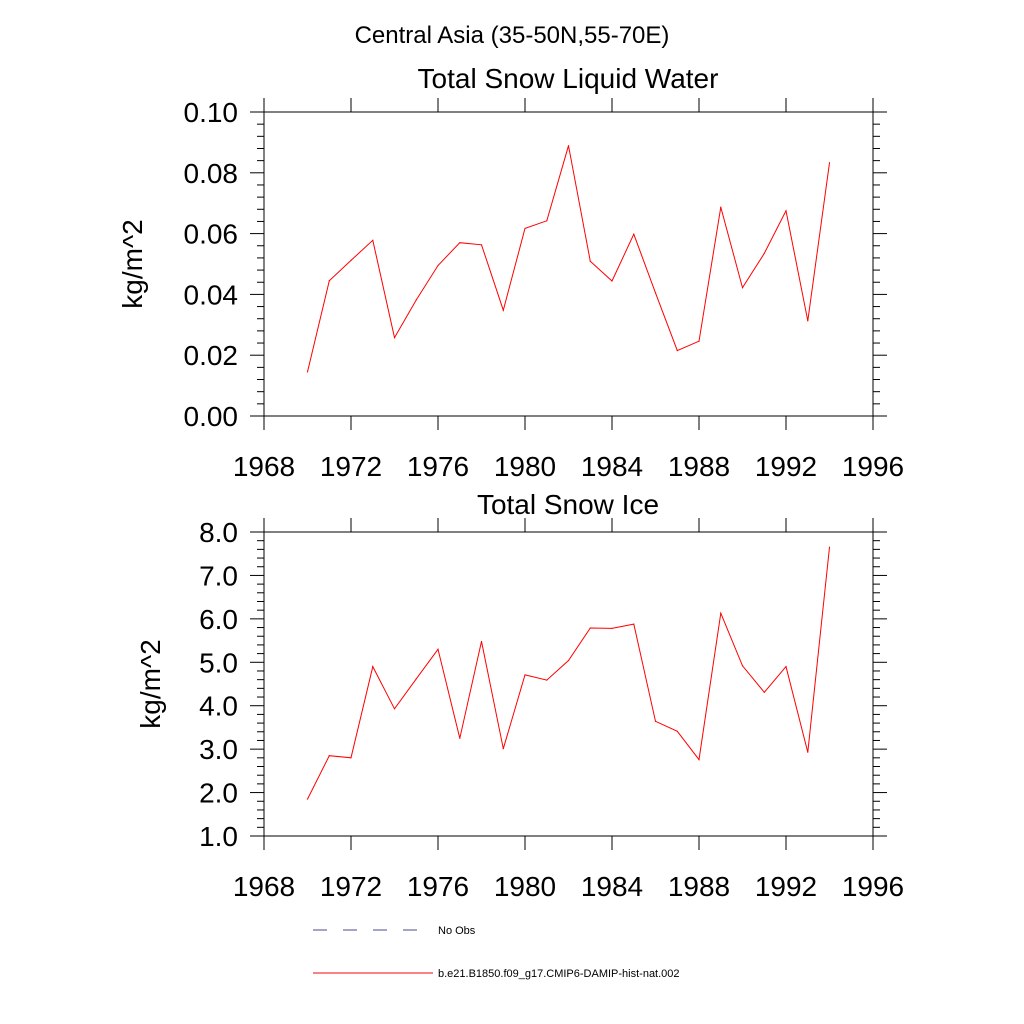 The width and height of the screenshot is (1024, 1024). What do you see at coordinates (211, 416) in the screenshot?
I see `y-tick-label: 0.00` at bounding box center [211, 416].